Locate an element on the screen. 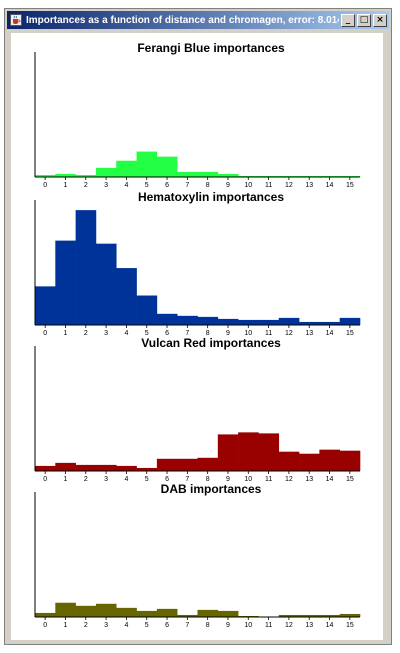 Image resolution: width=400 pixels, height=653 pixels. close-button: × is located at coordinates (380, 20).